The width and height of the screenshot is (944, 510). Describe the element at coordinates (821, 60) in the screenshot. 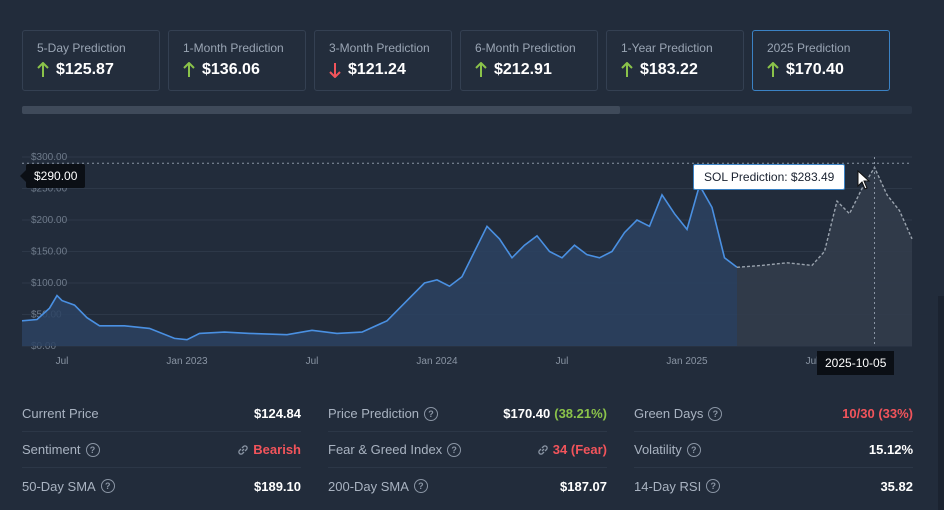

I see `prediction-card-2025: 2025 Prediction $170.40` at that location.